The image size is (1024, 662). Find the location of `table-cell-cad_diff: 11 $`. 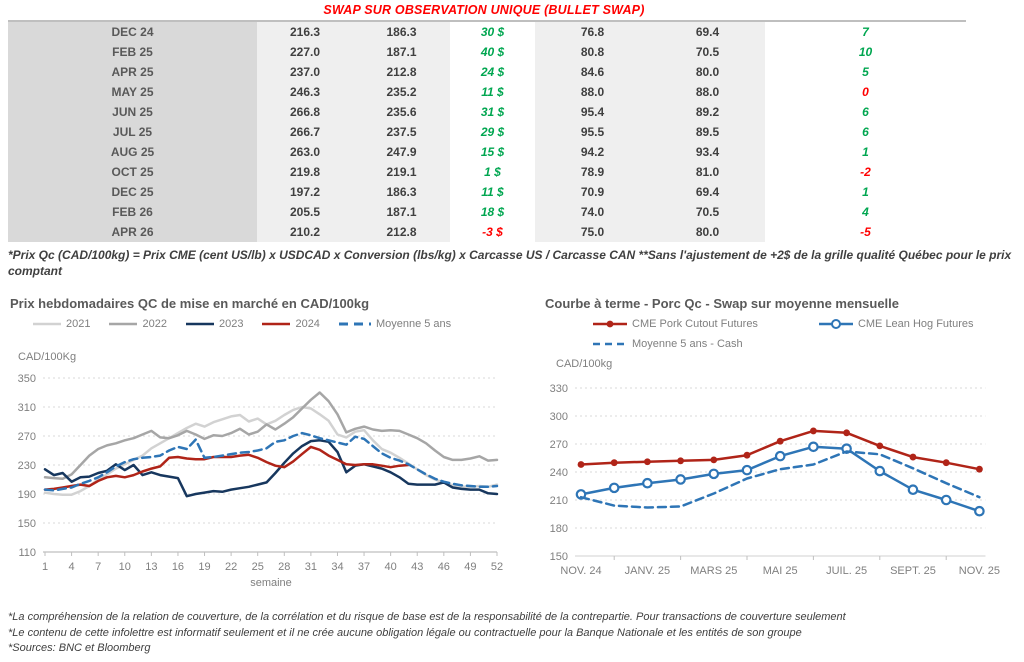

table-cell-cad_diff: 11 $ is located at coordinates (492, 92).